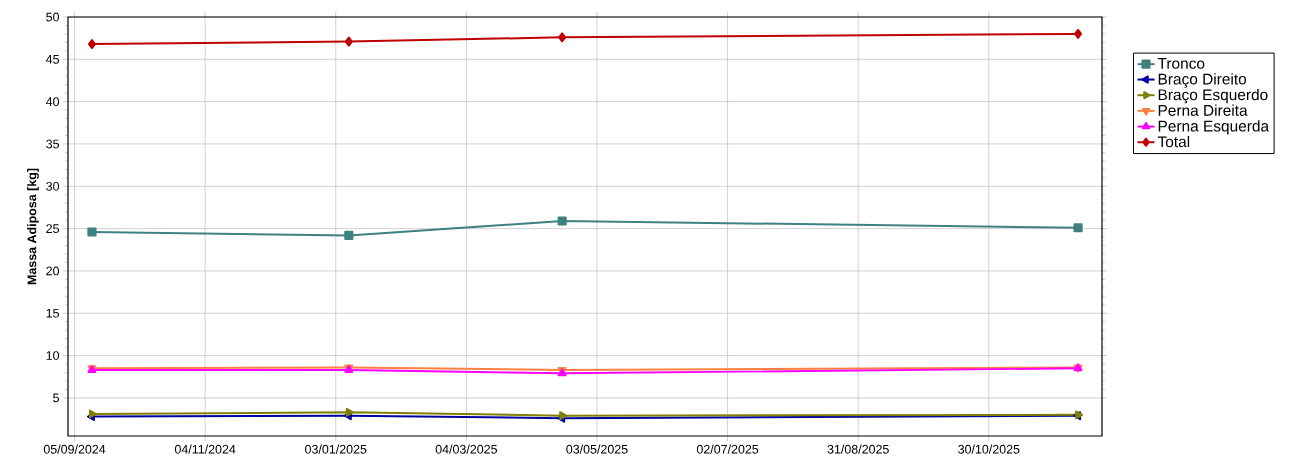 The width and height of the screenshot is (1314, 460). What do you see at coordinates (74, 449) in the screenshot?
I see `x-tick-label: 05/09/2024` at bounding box center [74, 449].